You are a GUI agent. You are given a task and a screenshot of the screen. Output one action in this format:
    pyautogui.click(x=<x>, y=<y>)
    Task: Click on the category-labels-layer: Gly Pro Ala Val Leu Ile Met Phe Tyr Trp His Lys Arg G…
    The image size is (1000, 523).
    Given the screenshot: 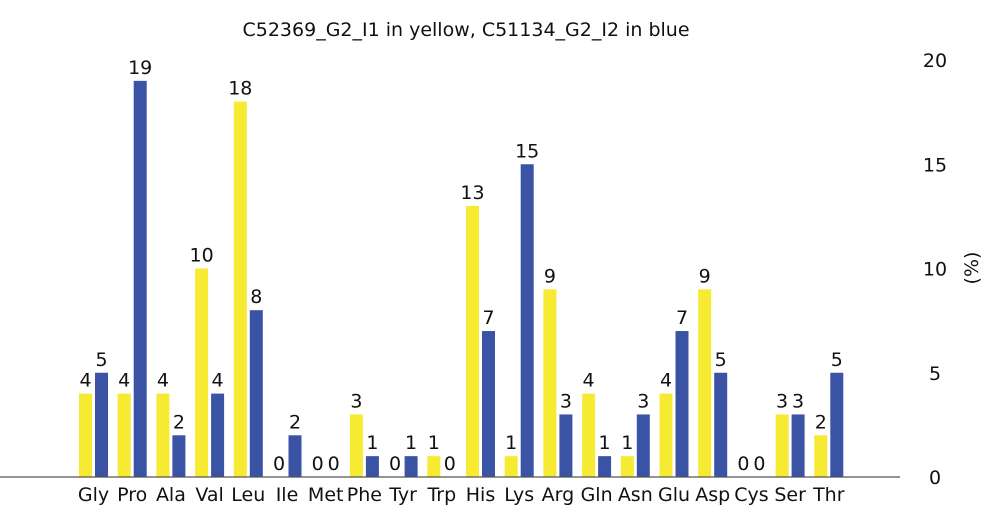 What is the action you would take?
    pyautogui.click(x=461, y=495)
    